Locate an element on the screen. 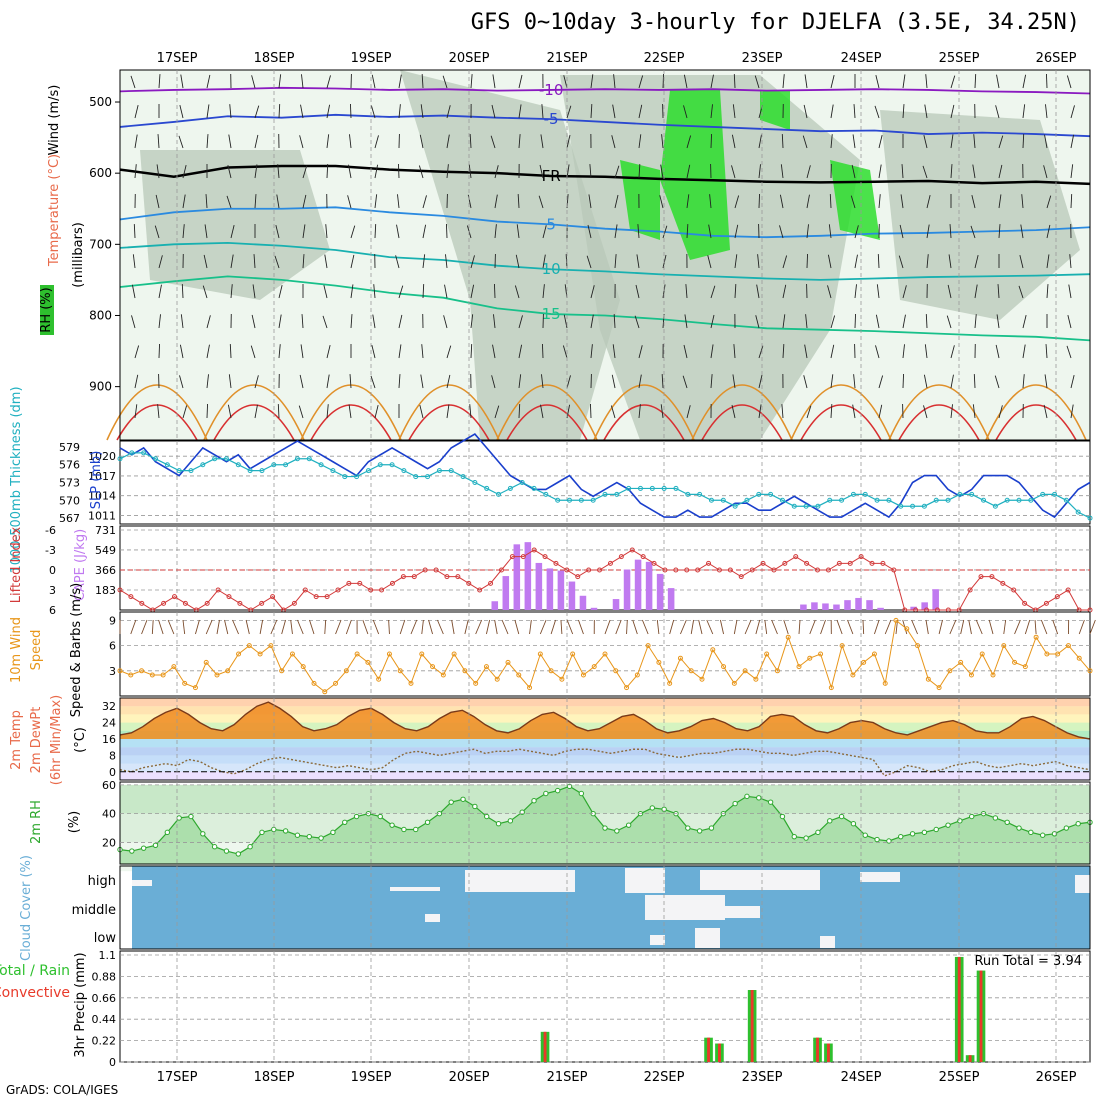 This screenshot has width=1100, height=1100. legend-temperature: Temperature (°C) is located at coordinates (54, 210).